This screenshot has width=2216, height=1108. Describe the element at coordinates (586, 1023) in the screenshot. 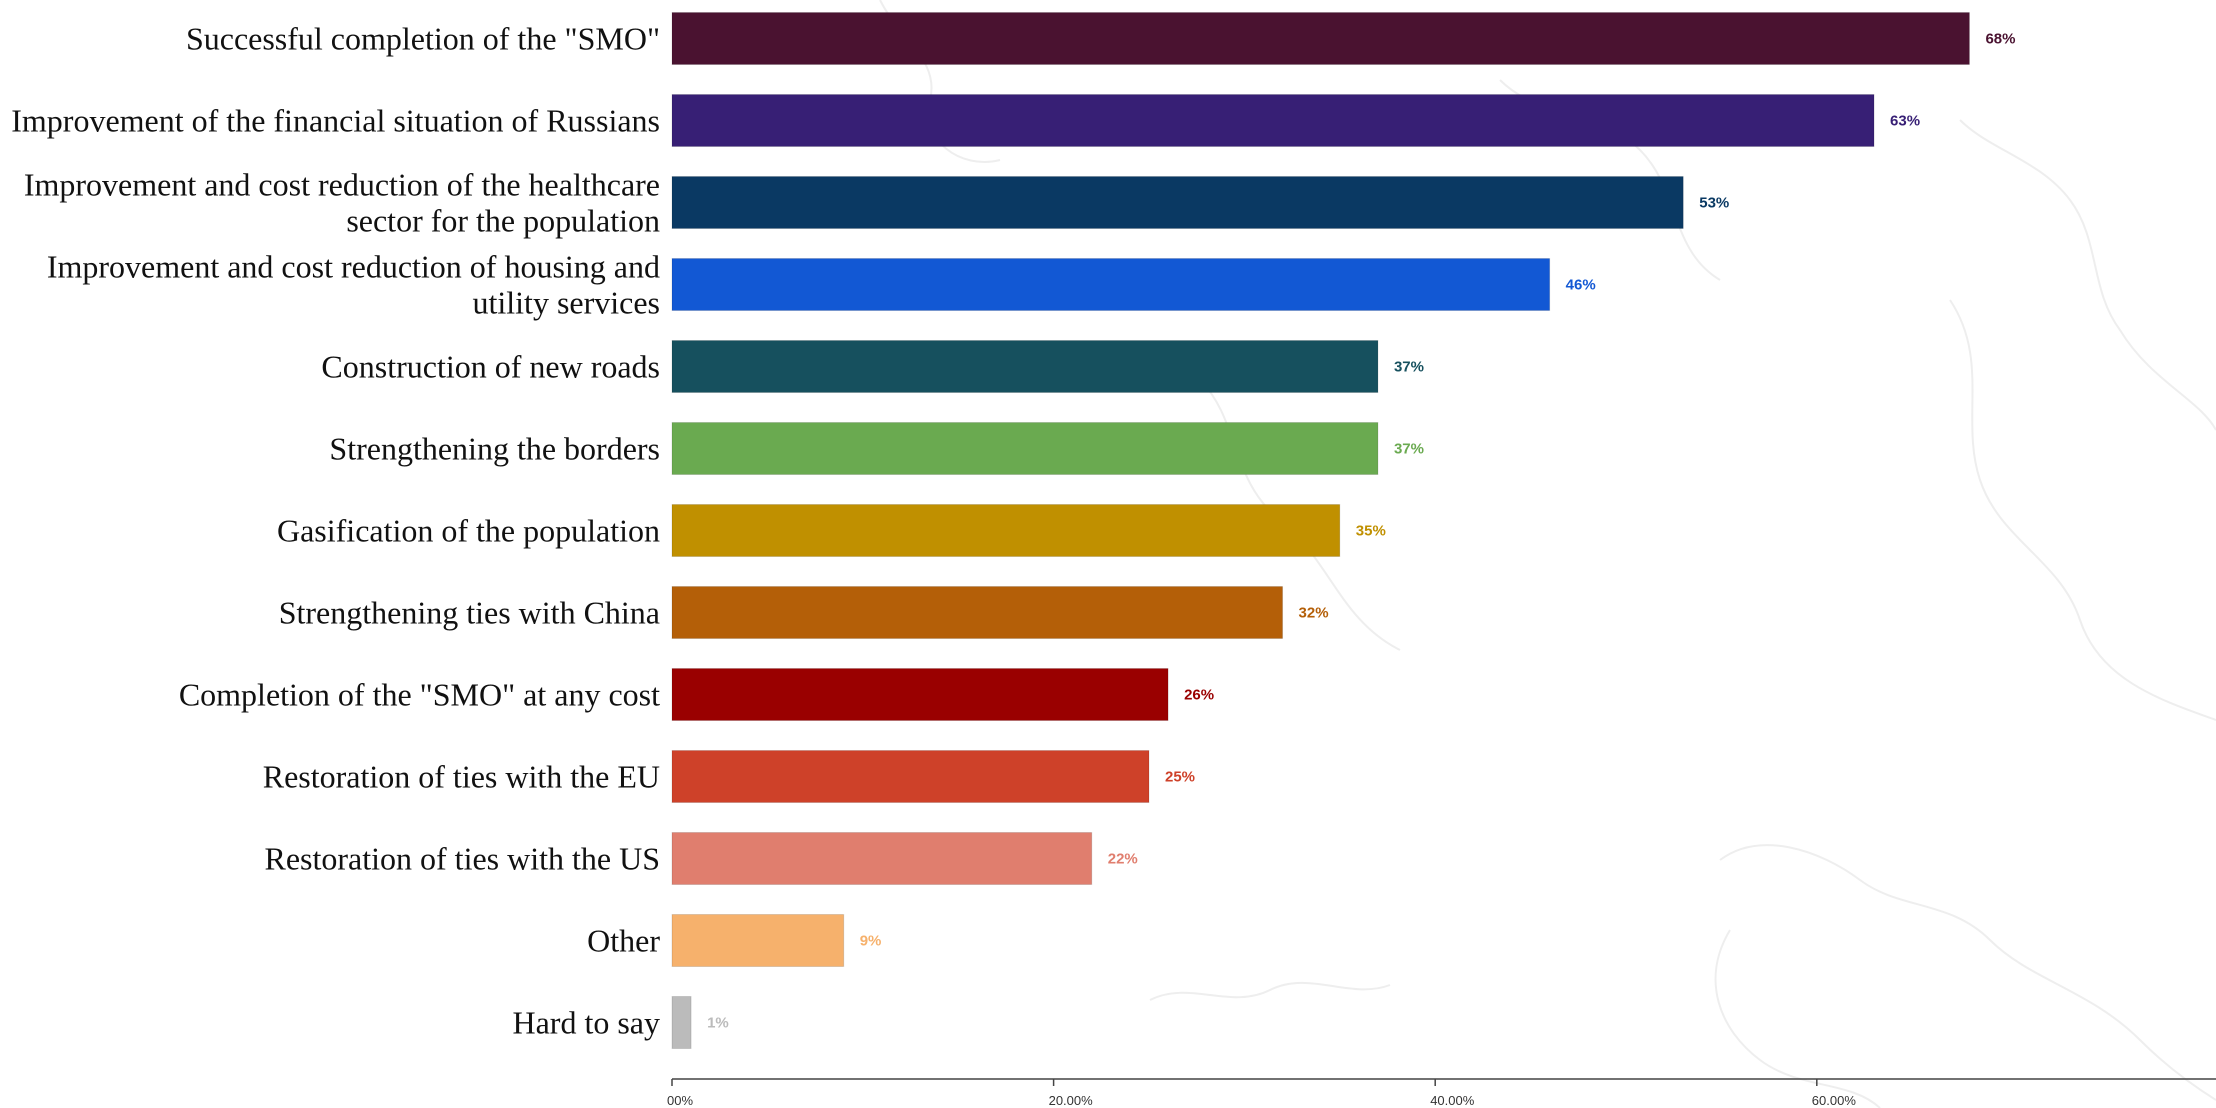

I see `category-label-13: Hard to say` at that location.